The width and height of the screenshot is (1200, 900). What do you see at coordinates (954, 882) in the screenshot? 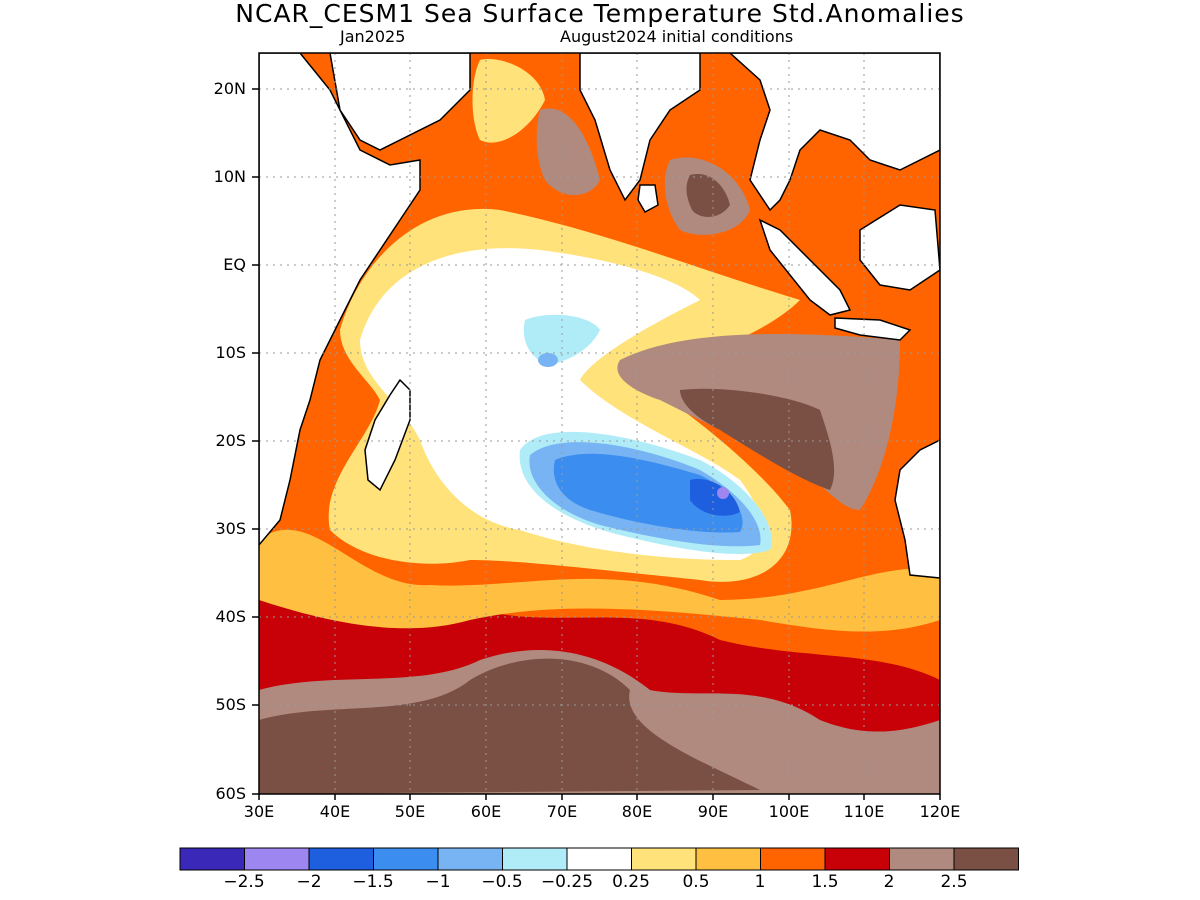
I see `colorbar-label: 2.5` at bounding box center [954, 882].